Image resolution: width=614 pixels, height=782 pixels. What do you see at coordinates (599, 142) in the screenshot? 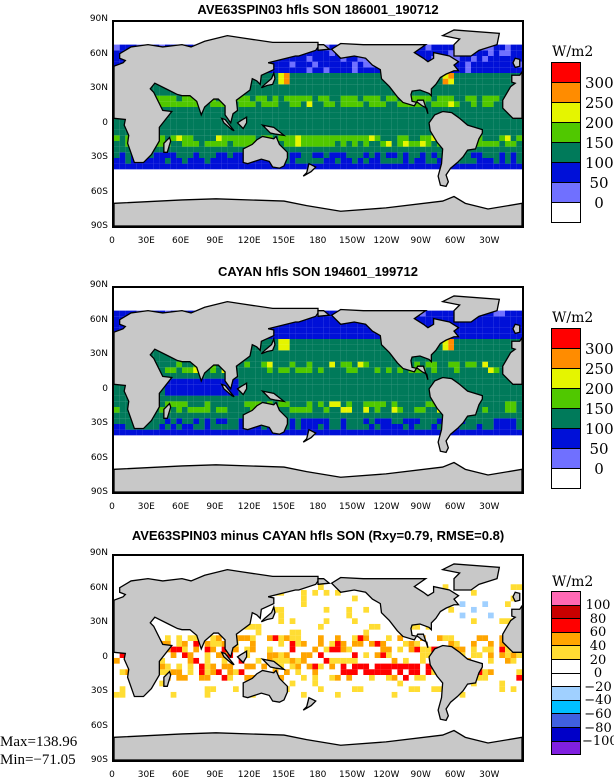
I see `colorbar-label: 150` at bounding box center [599, 142].